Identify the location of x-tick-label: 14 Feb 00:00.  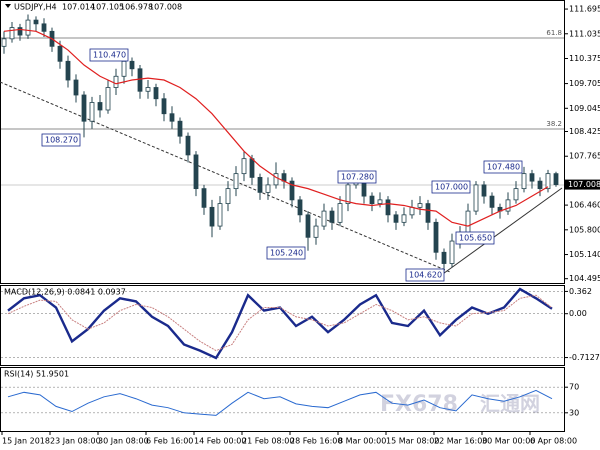
(220, 441).